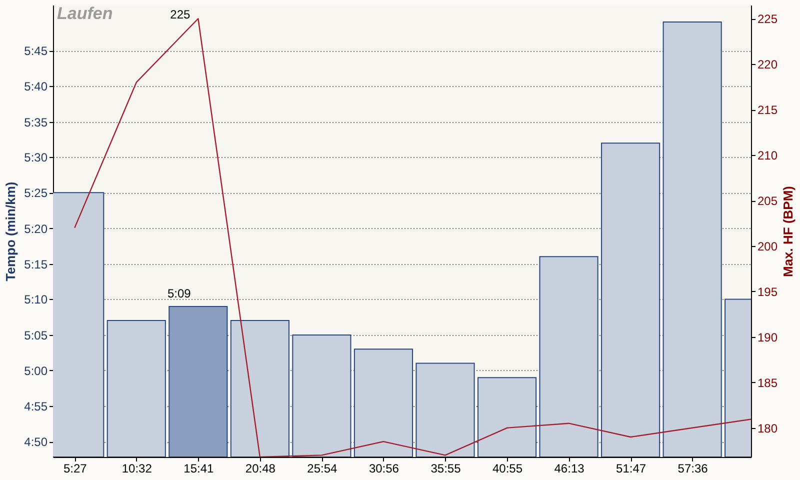  Describe the element at coordinates (199, 469) in the screenshot. I see `x-tick-label: 15:41` at that location.